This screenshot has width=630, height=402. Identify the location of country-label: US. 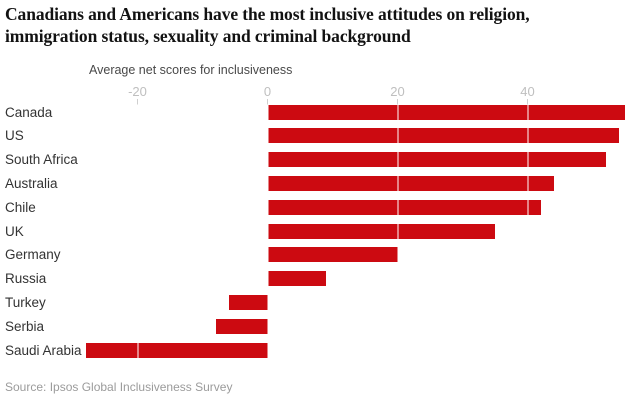
(14, 136).